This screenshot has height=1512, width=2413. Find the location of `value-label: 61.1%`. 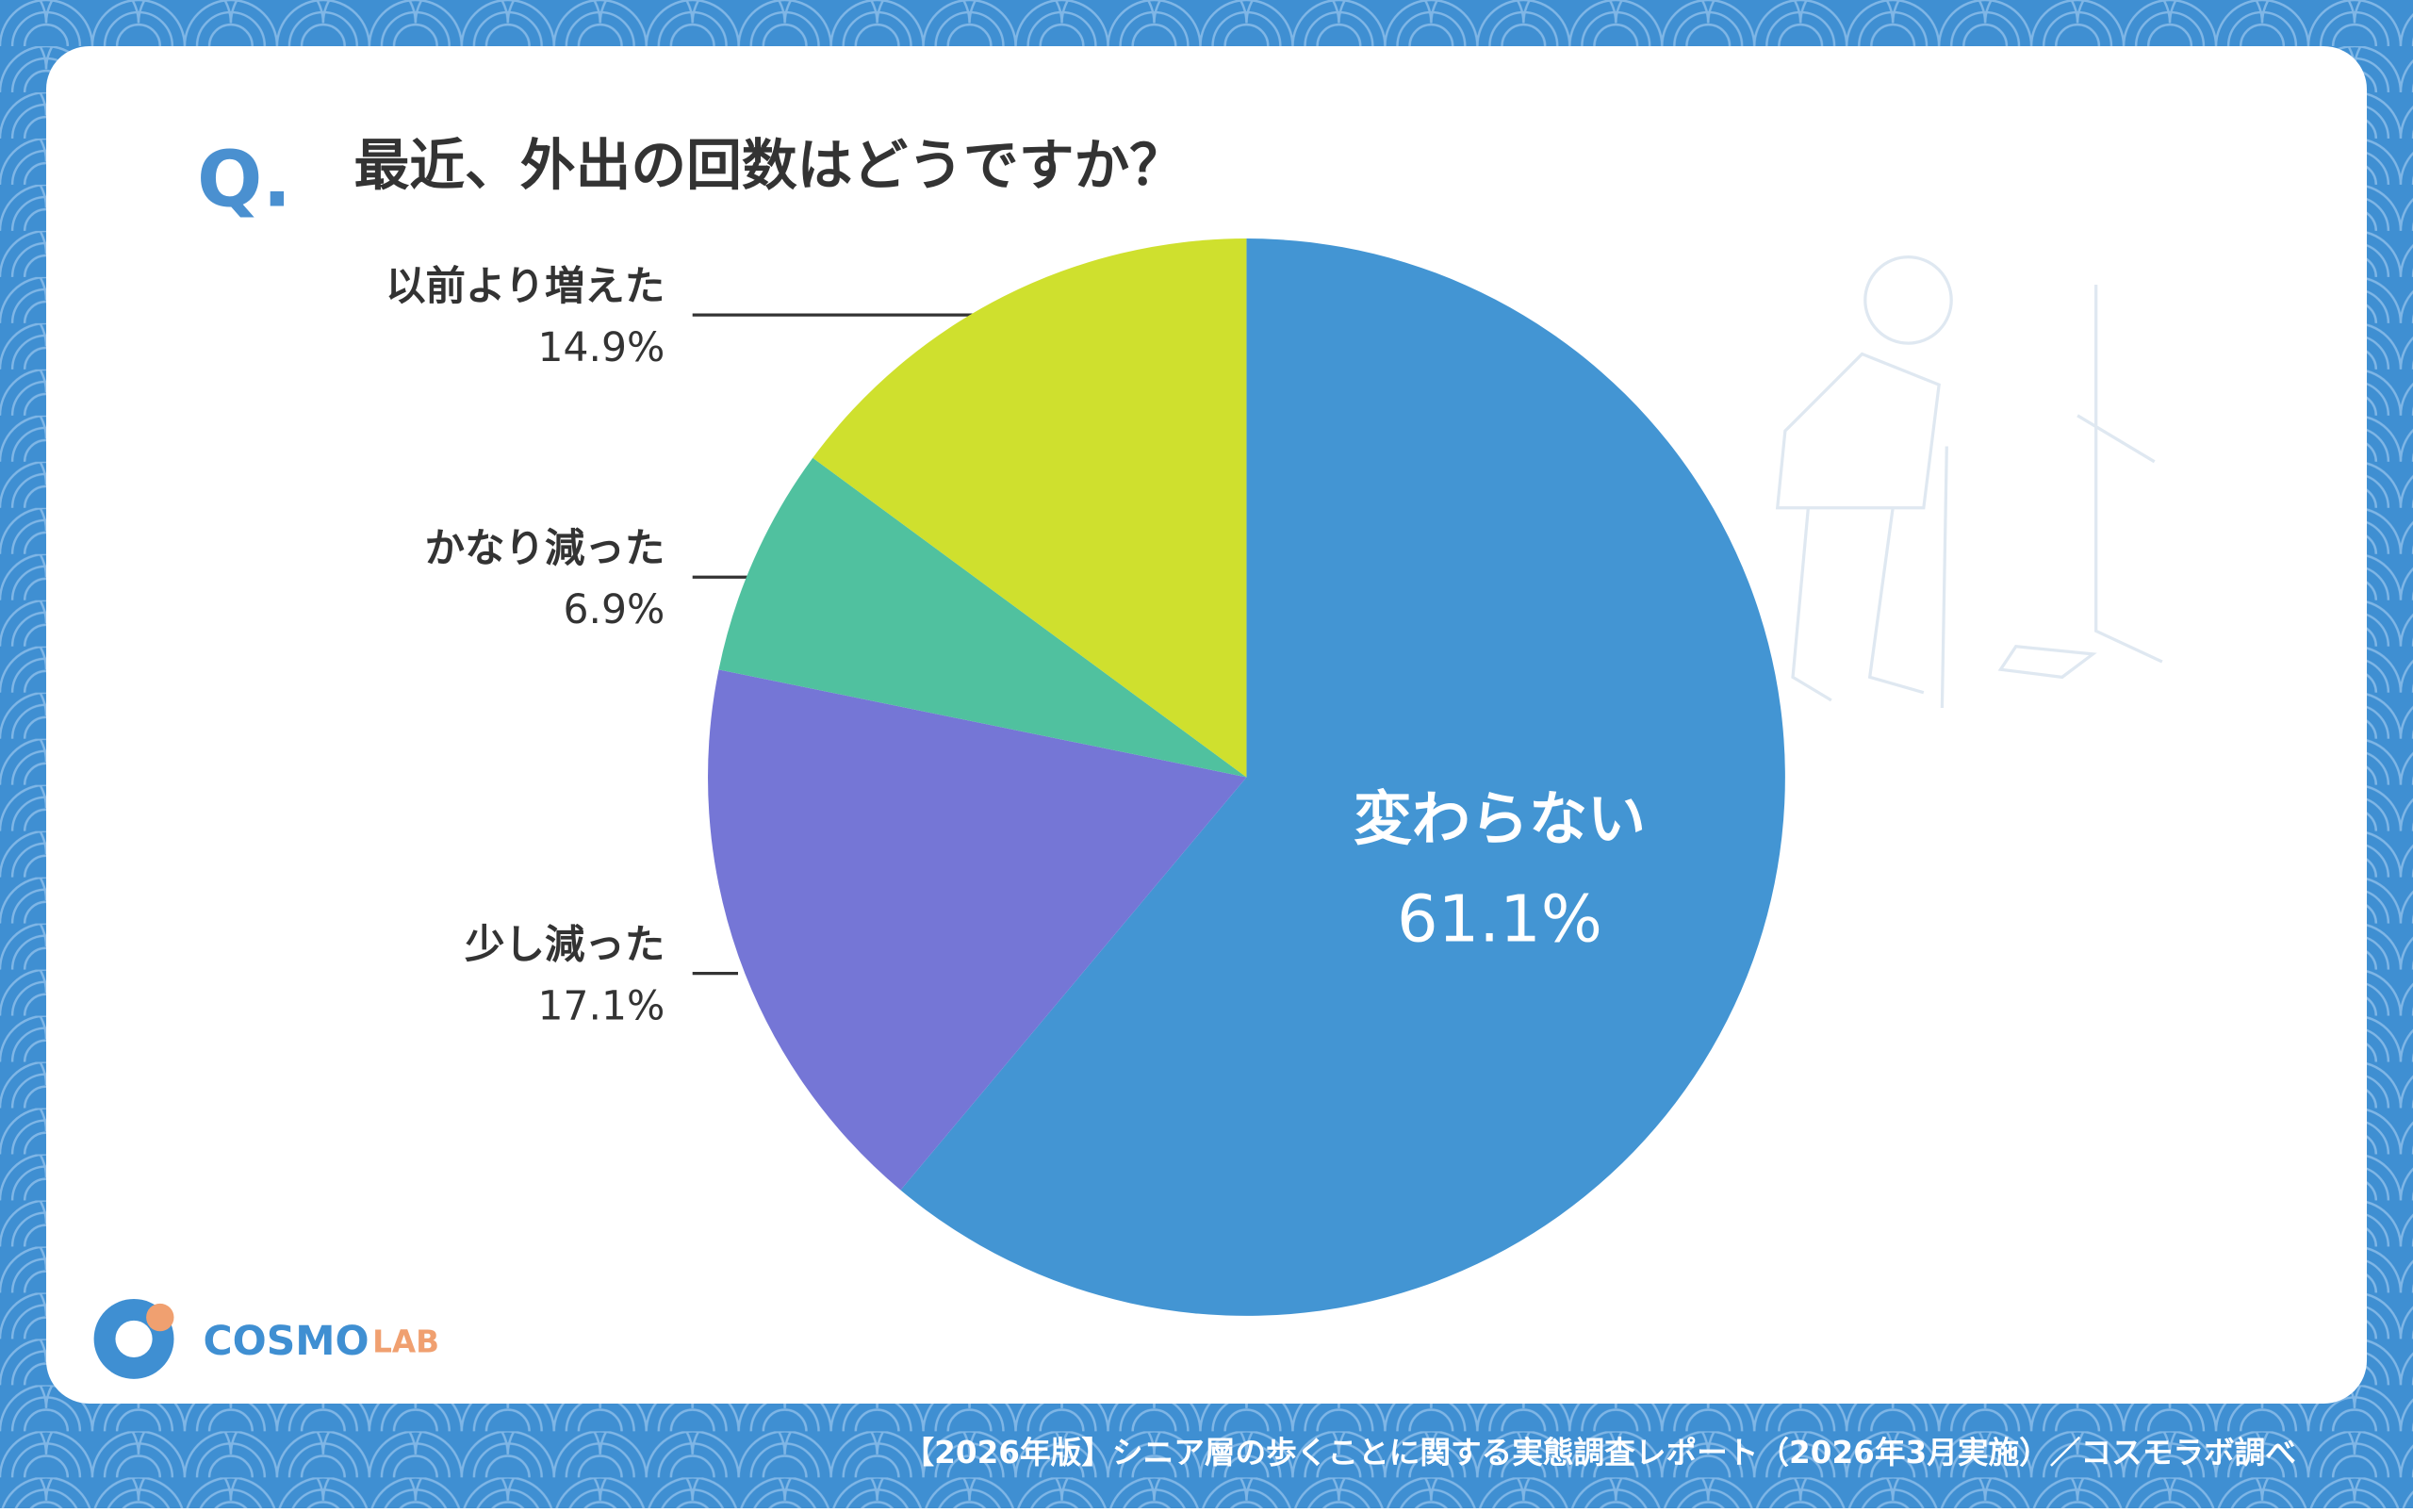

value-label: 61.1% is located at coordinates (1499, 919).